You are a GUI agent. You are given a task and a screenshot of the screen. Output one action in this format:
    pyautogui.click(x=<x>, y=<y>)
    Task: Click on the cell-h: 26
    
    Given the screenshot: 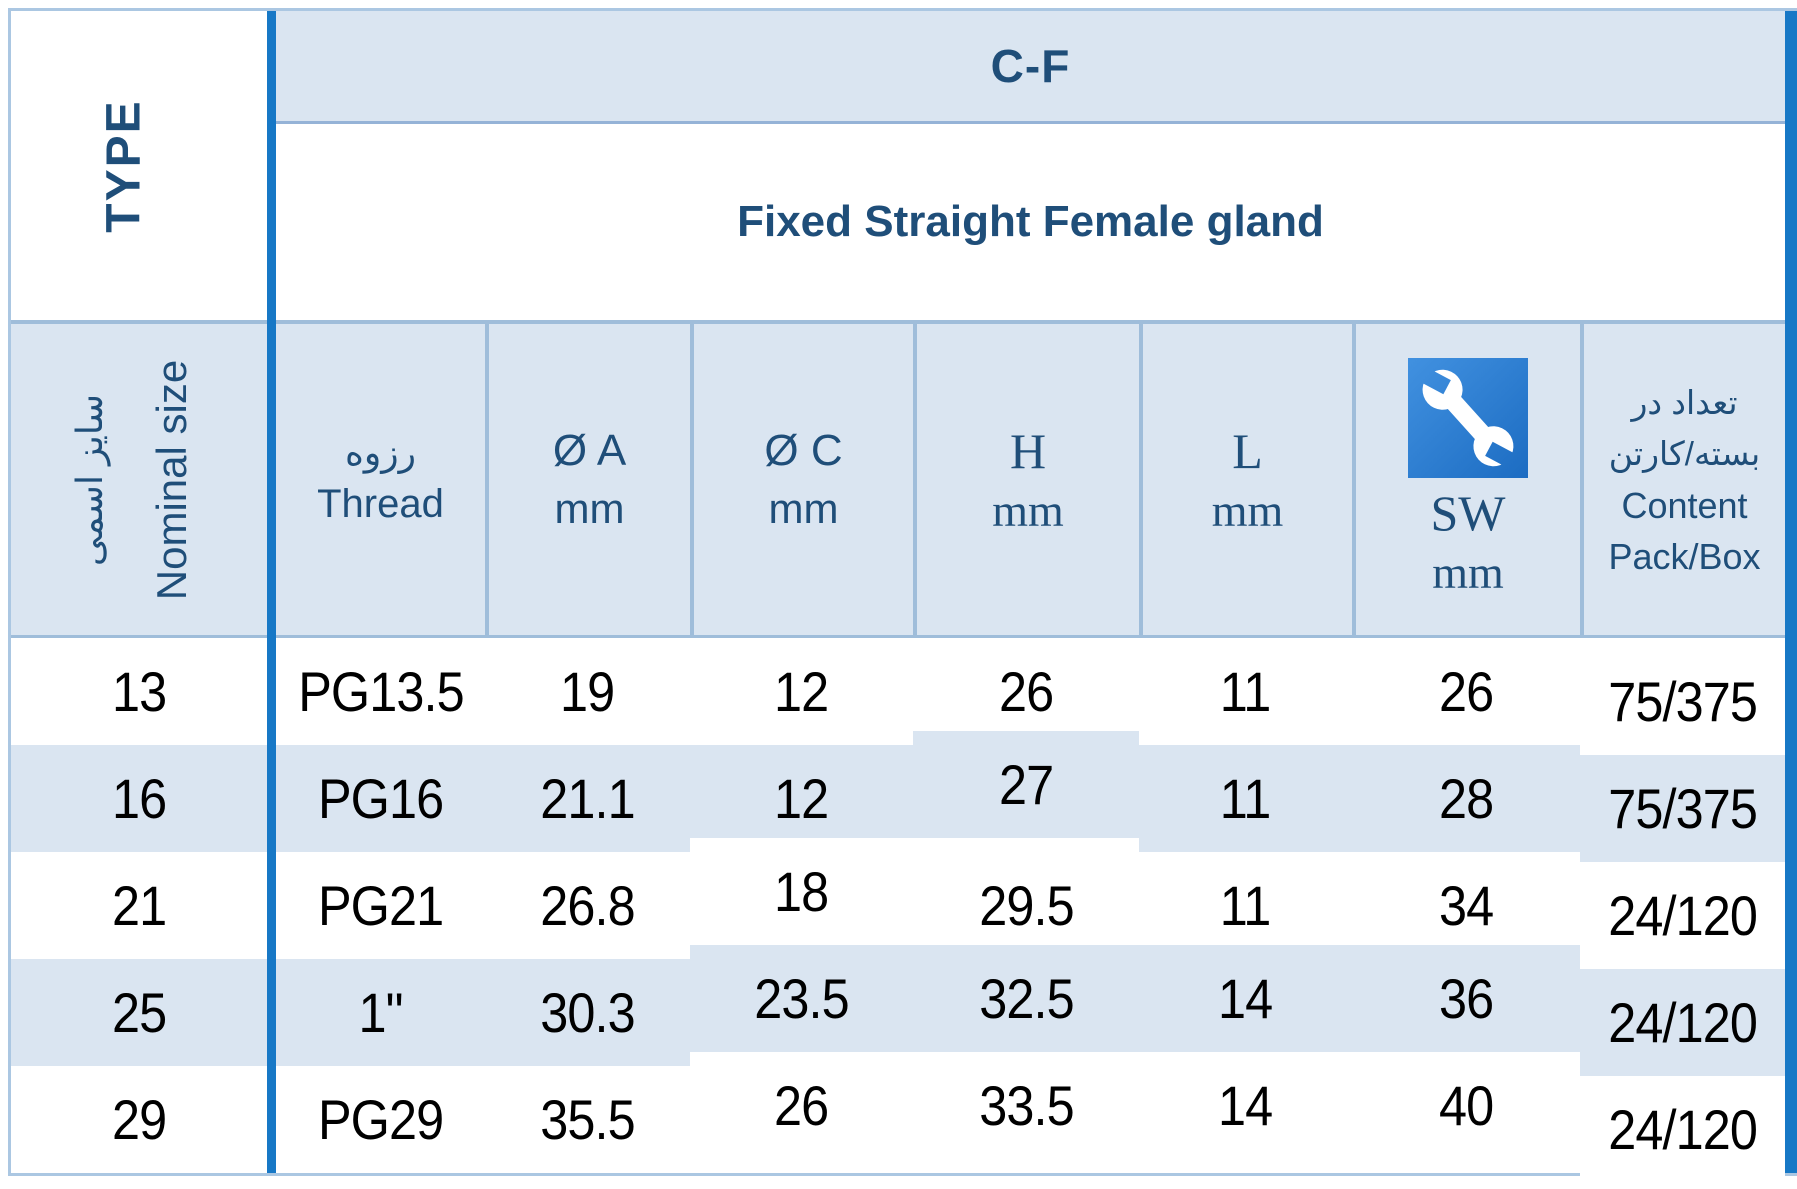 What is the action you would take?
    pyautogui.click(x=1026, y=691)
    